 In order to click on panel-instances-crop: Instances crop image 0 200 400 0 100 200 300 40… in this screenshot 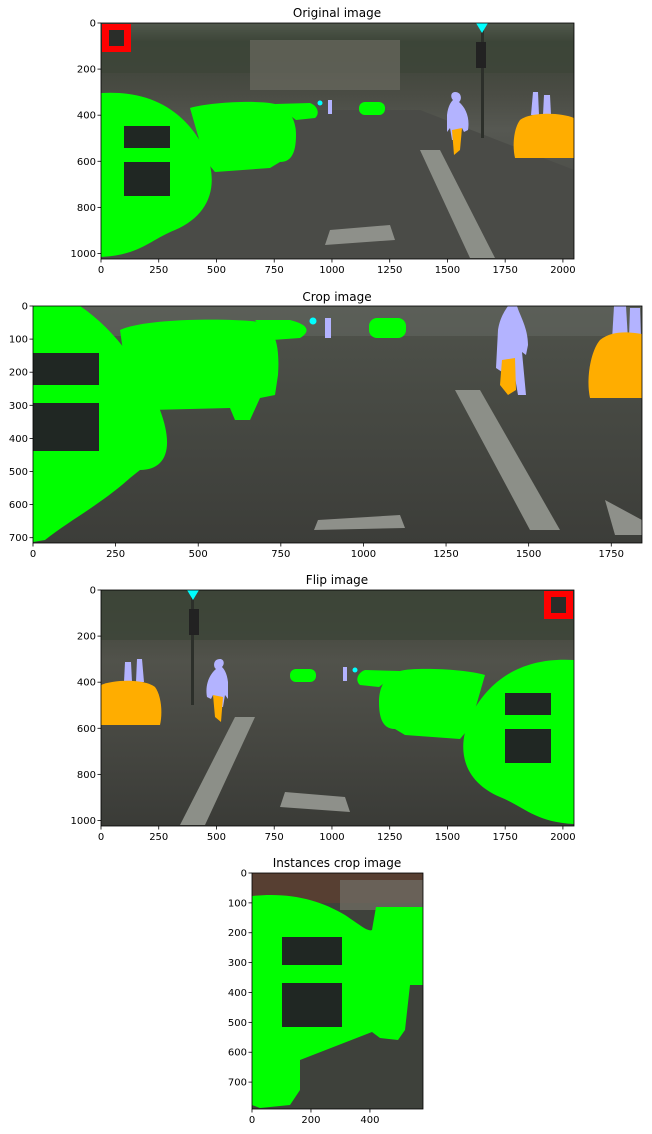, I will do `click(326, 991)`.